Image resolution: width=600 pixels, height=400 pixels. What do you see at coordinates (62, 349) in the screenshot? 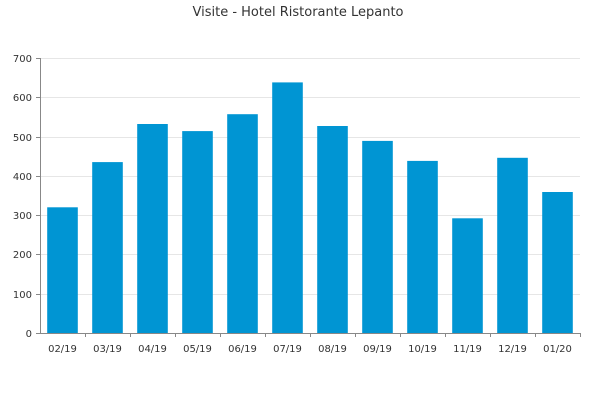
I see `x-tick-label: 02/19` at bounding box center [62, 349].